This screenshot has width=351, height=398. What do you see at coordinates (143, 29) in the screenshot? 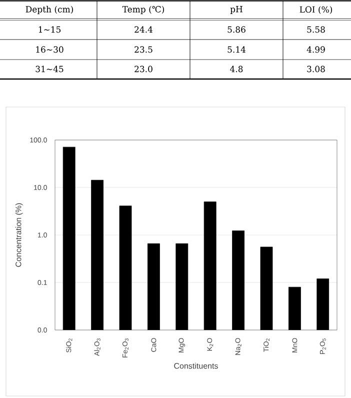
I see `text: 24.4` at bounding box center [143, 29].